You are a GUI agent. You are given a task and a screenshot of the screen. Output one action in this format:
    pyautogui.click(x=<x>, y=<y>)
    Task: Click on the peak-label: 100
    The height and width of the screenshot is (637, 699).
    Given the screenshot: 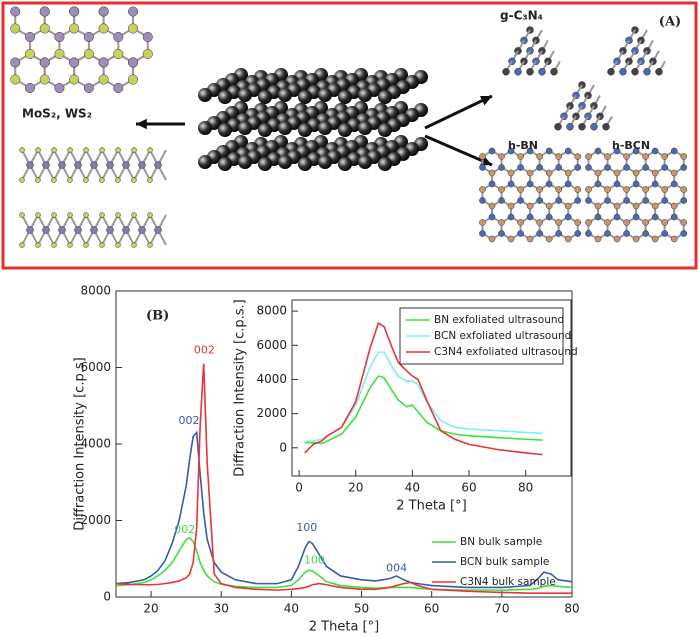 What is the action you would take?
    pyautogui.click(x=314, y=560)
    